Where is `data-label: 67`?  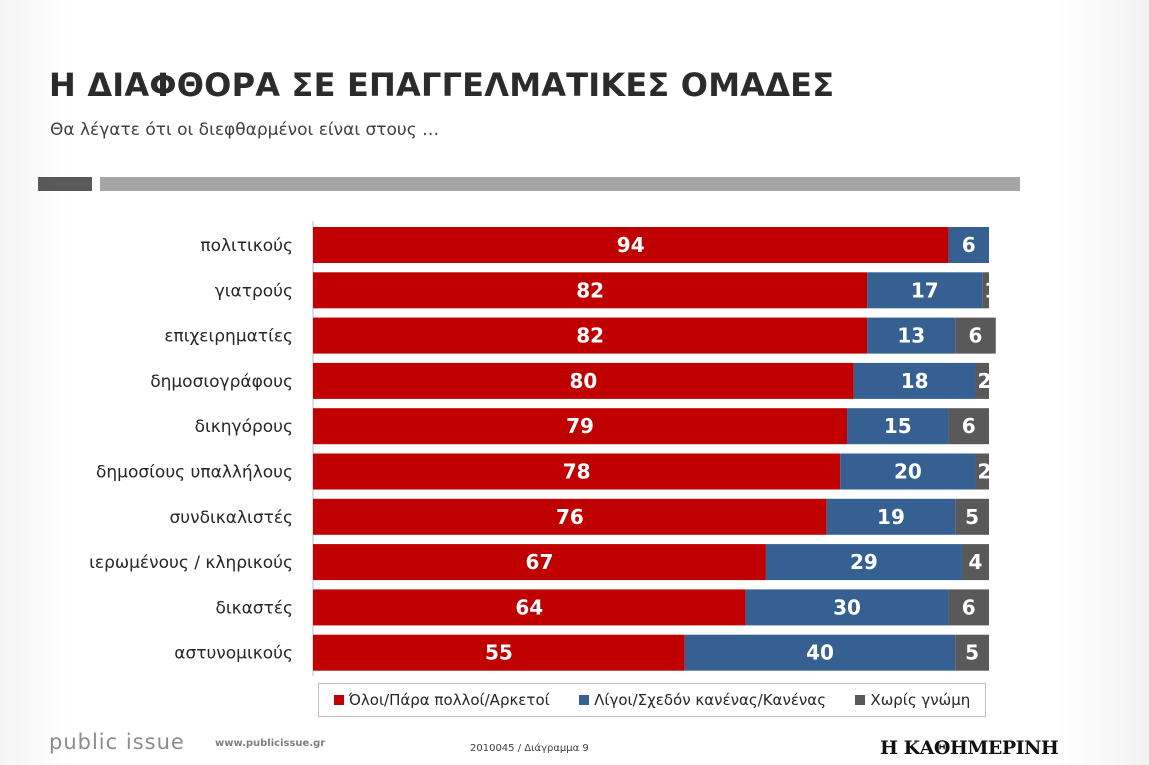
data-label: 67 is located at coordinates (540, 562).